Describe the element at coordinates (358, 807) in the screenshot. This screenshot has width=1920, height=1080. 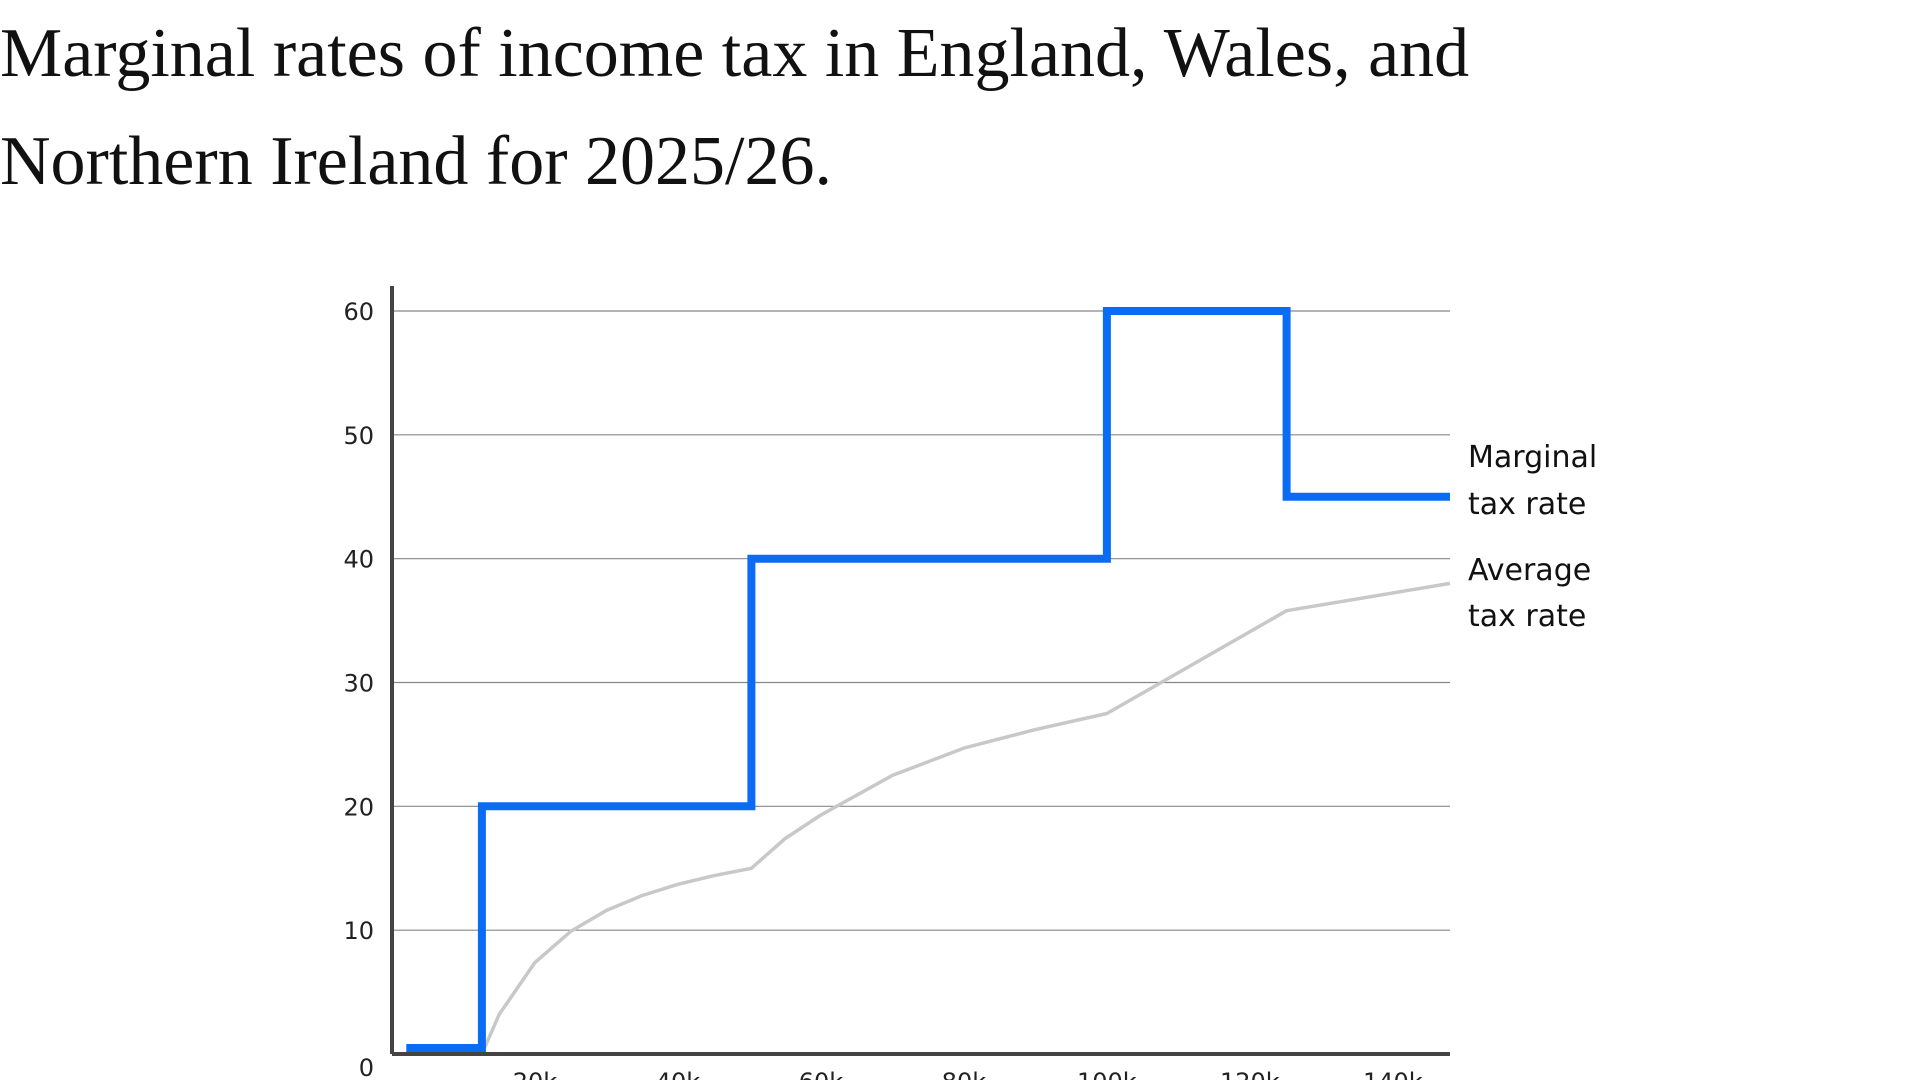
I see `y-tick-label: 20` at that location.